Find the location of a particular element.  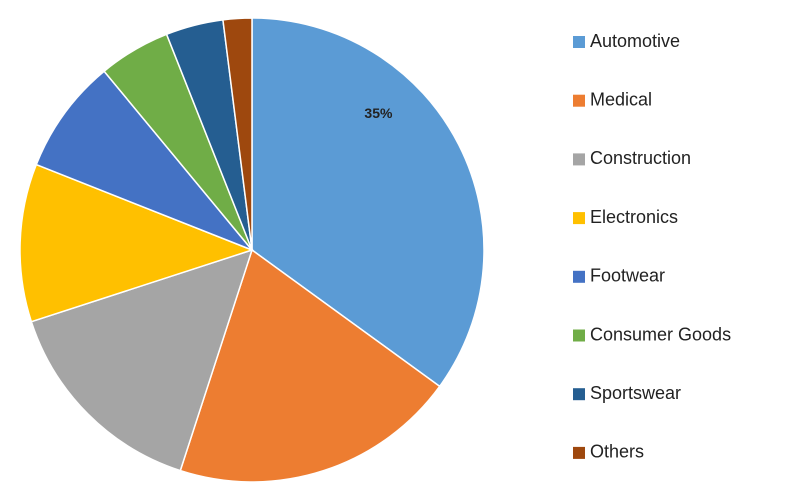

legend-label: Medical is located at coordinates (621, 99).